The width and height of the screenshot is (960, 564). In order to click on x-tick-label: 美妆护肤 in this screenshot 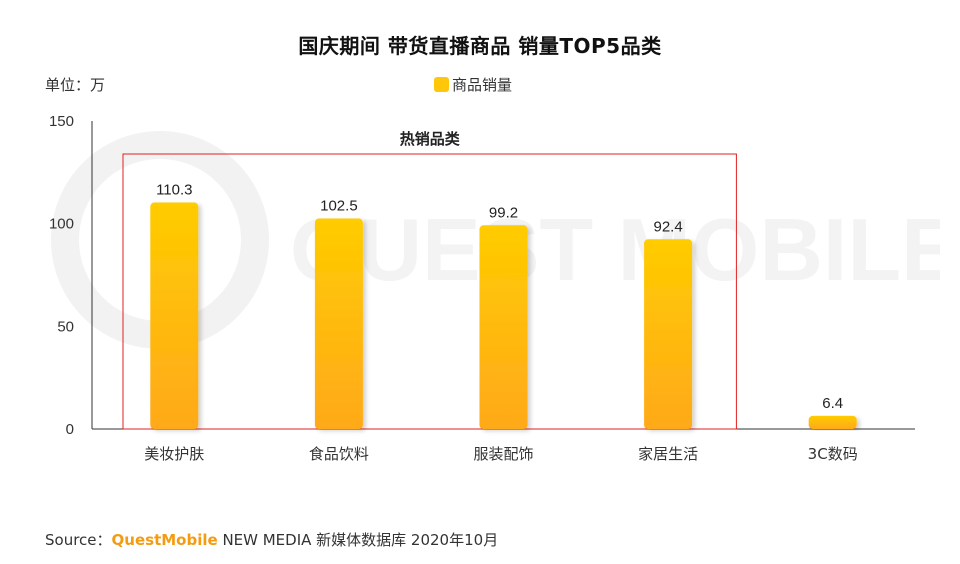, I will do `click(174, 454)`.